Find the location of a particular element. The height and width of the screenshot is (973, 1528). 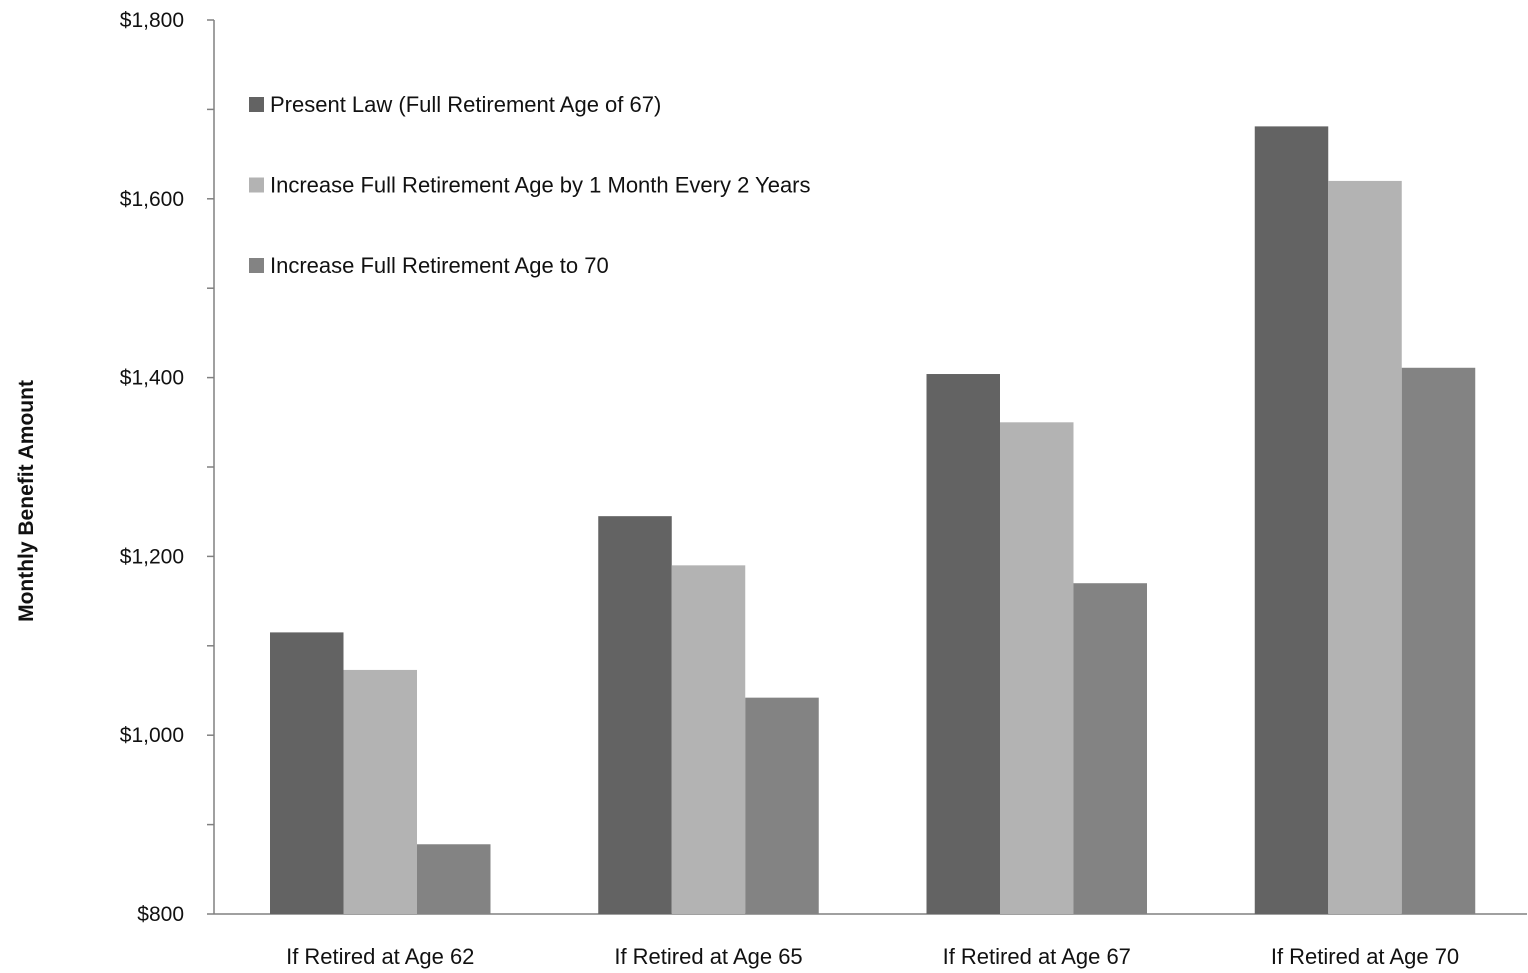

legend-label: Present Law (Full Retirement Age of 67) is located at coordinates (465, 104).